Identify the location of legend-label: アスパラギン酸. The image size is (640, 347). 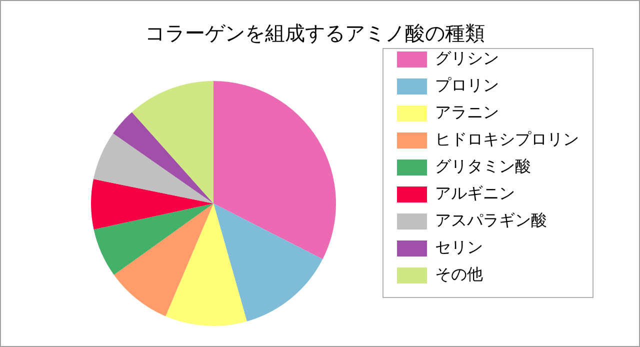
(491, 220).